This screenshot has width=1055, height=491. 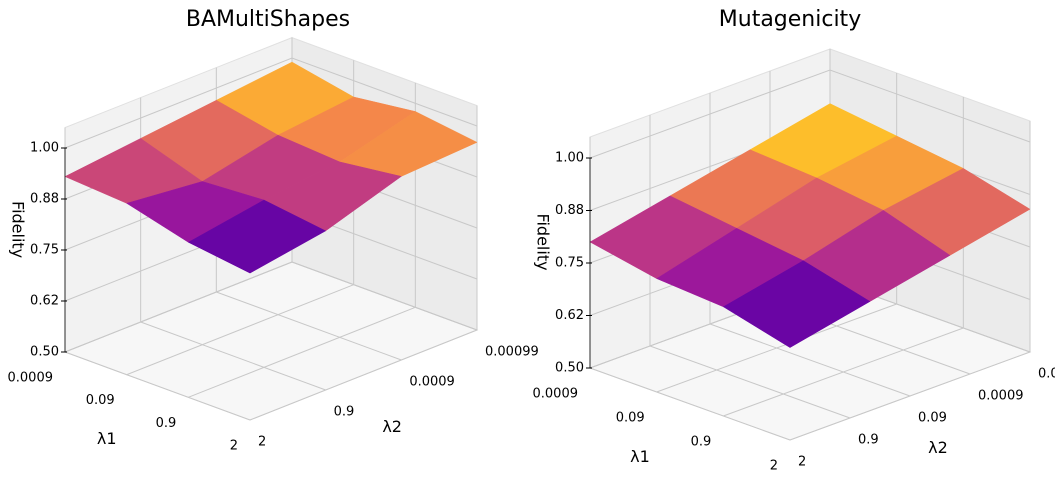 What do you see at coordinates (932, 418) in the screenshot?
I see `y-tick-label: 0.09` at bounding box center [932, 418].